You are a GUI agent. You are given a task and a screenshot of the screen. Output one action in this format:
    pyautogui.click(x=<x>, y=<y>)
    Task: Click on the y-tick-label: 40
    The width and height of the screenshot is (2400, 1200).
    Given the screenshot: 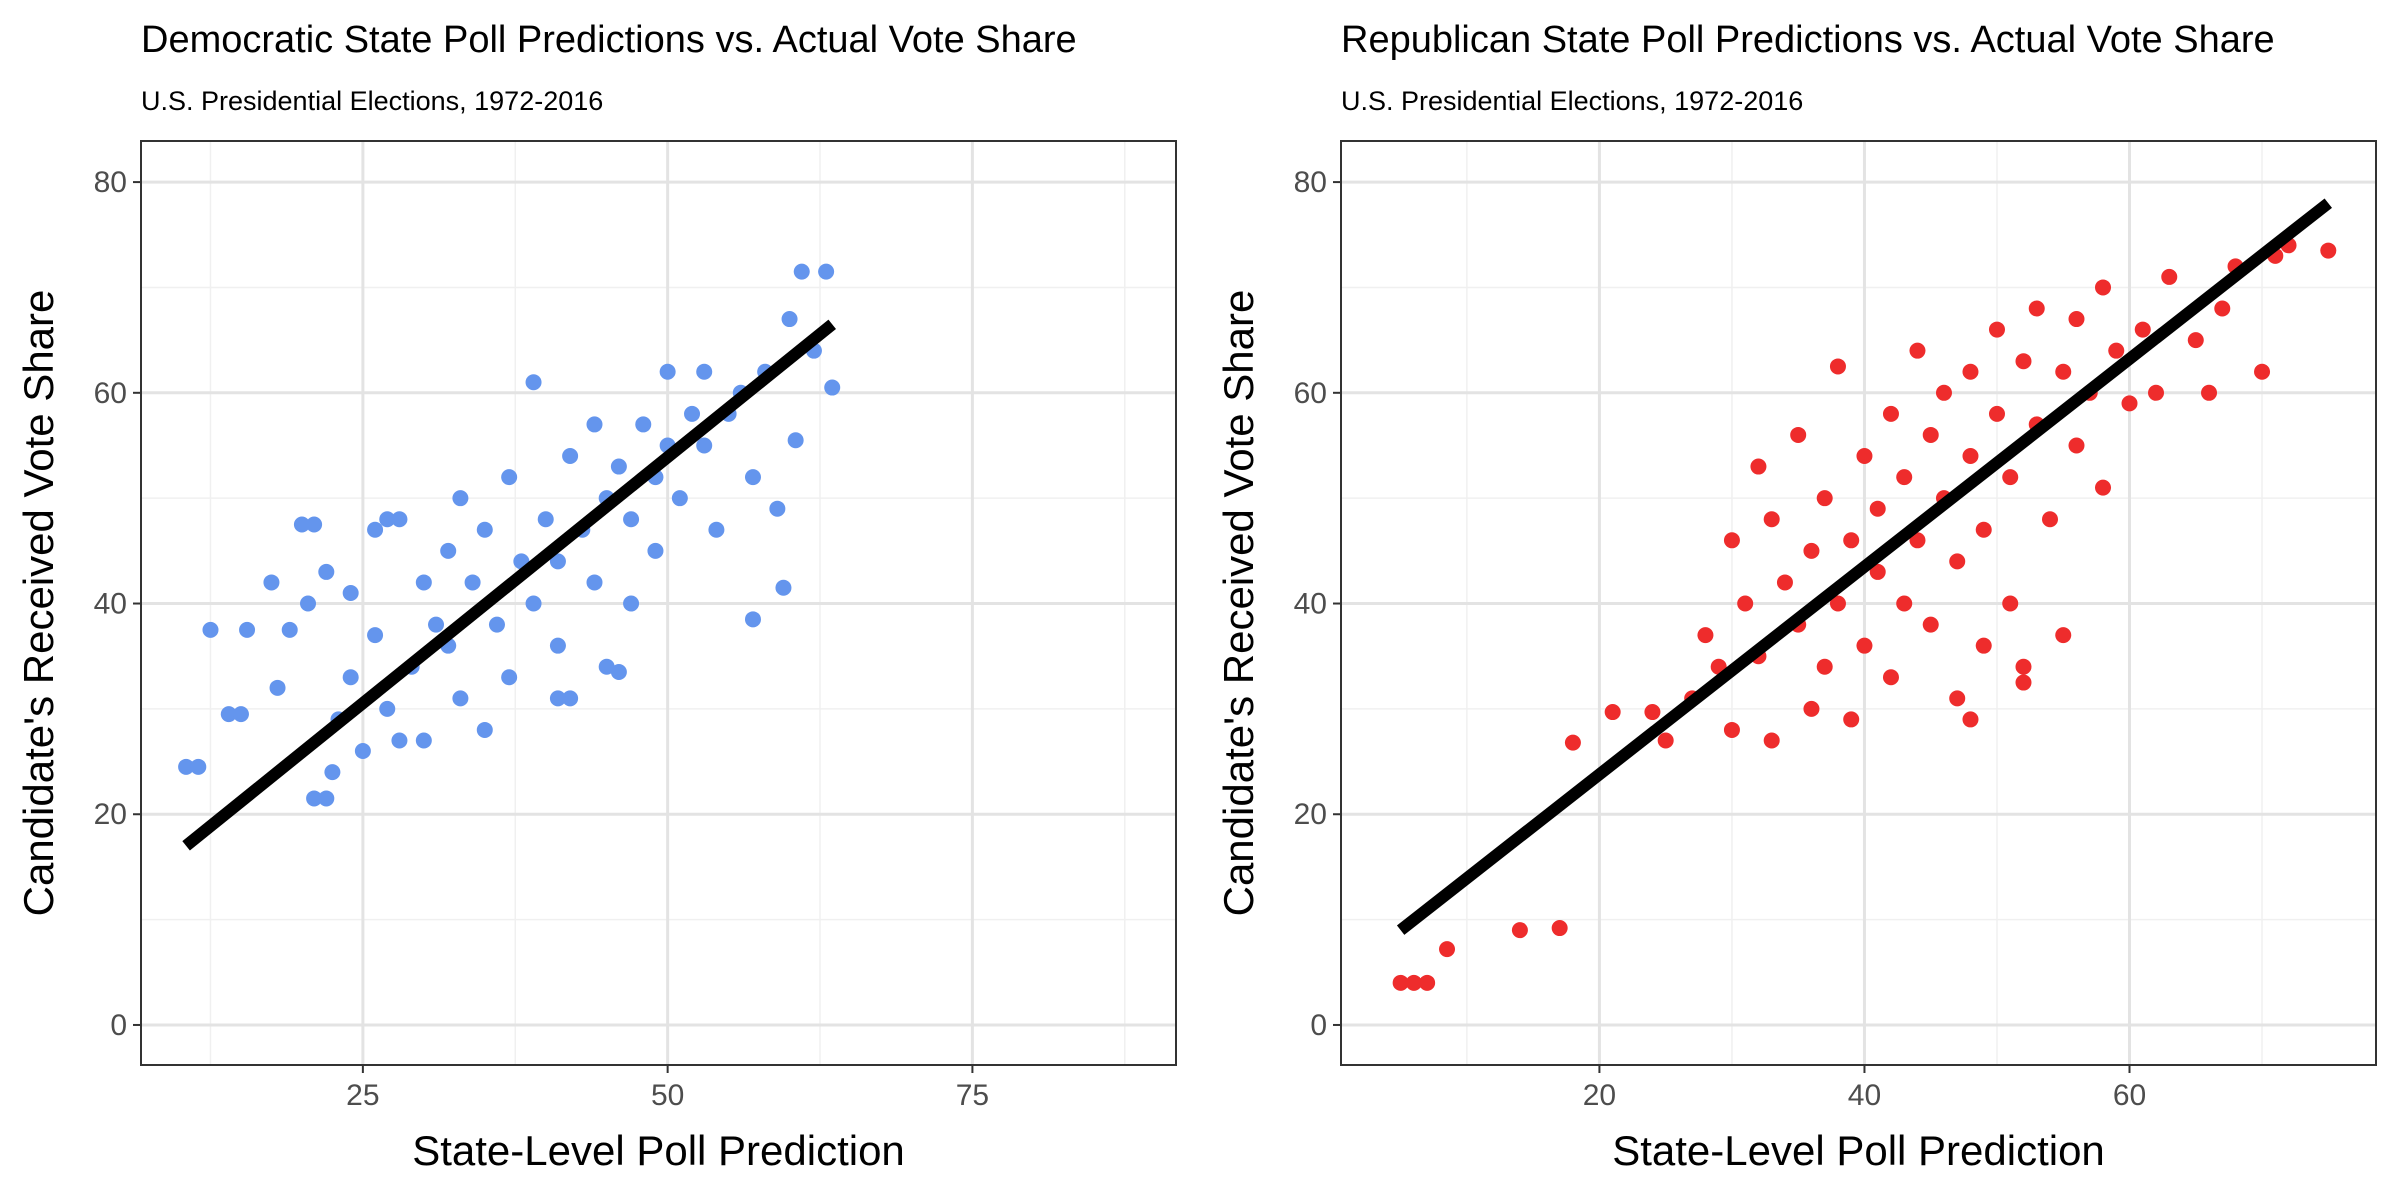 What is the action you would take?
    pyautogui.click(x=1310, y=604)
    